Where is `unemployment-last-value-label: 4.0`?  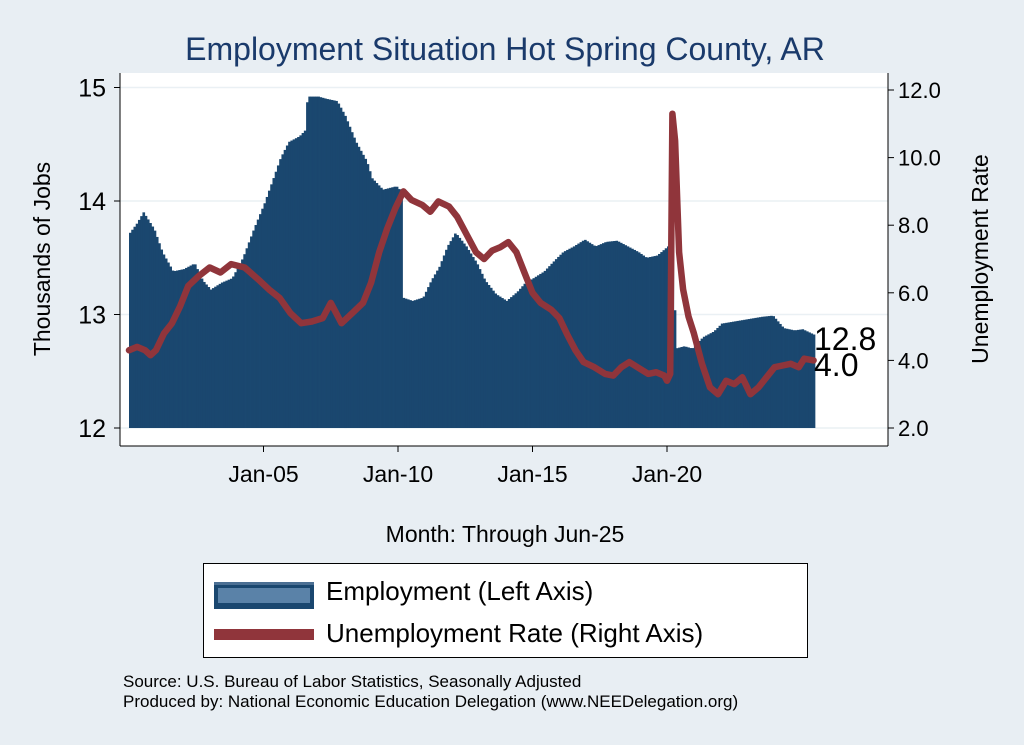
unemployment-last-value-label: 4.0 is located at coordinates (836, 365).